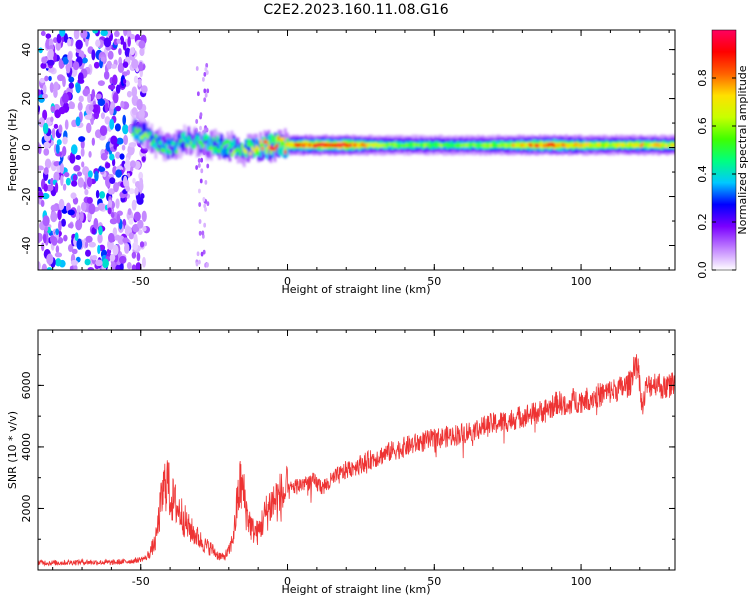 Image resolution: width=750 pixels, height=600 pixels. I want to click on y-tick-label: -20, so click(26, 197).